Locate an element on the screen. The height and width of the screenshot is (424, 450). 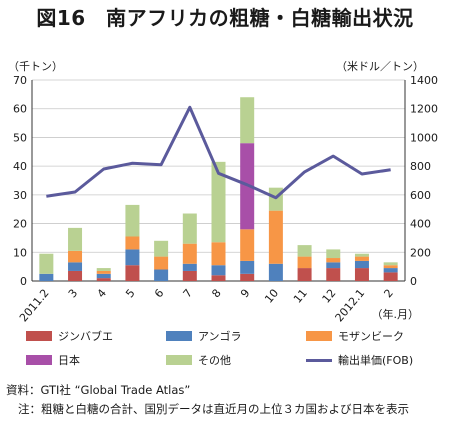
right-tick-label: 1400 is located at coordinates (424, 80).